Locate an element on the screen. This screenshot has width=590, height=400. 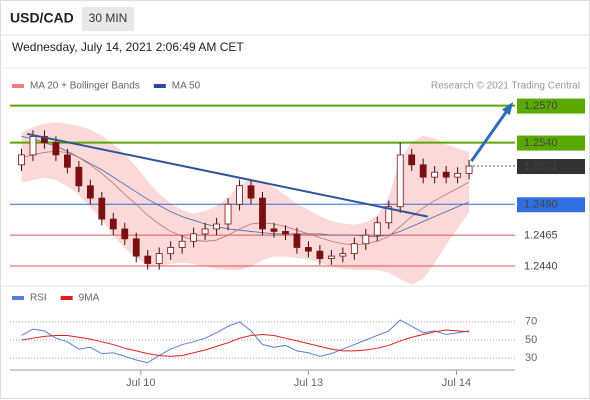
level-label: 1.2465 is located at coordinates (541, 236).